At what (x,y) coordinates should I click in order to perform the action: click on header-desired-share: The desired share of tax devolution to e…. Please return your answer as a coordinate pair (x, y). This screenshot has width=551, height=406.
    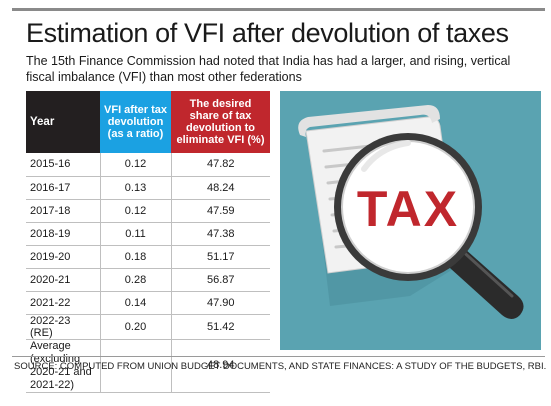
    Looking at the image, I should click on (220, 122).